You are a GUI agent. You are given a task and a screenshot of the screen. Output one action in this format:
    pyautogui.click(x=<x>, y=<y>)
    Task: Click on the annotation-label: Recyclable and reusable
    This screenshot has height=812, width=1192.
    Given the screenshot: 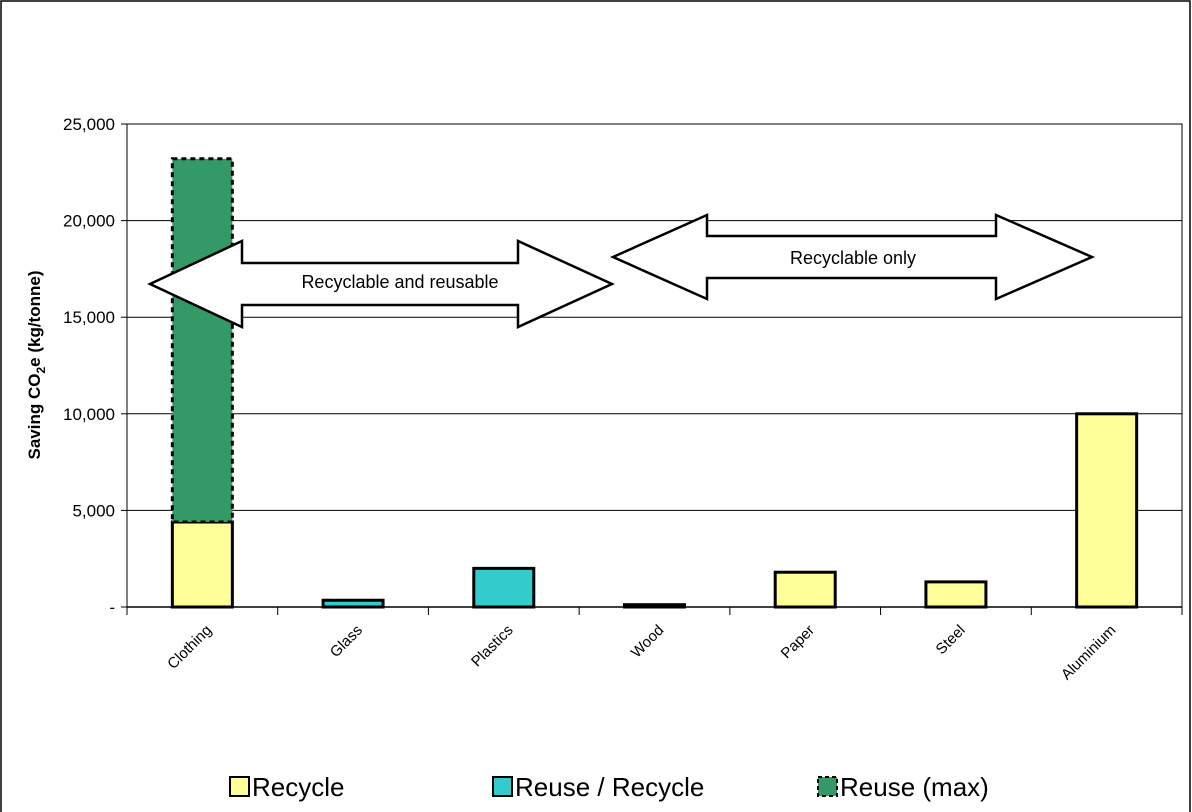 What is the action you would take?
    pyautogui.click(x=399, y=282)
    